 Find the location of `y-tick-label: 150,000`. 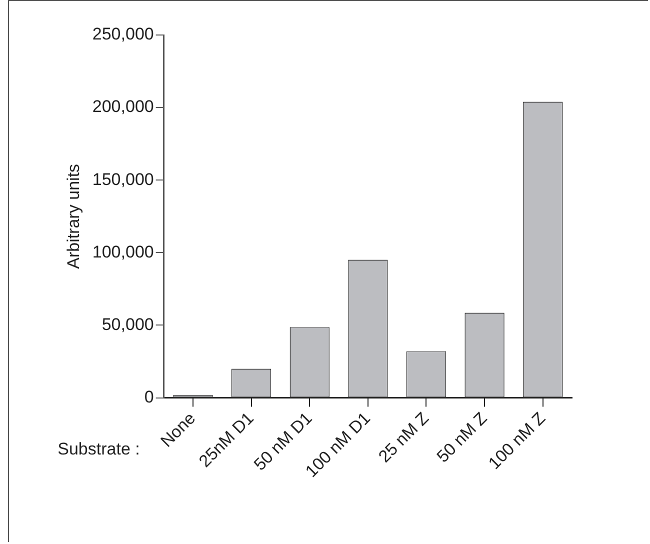

y-tick-label: 150,000 is located at coordinates (123, 179).